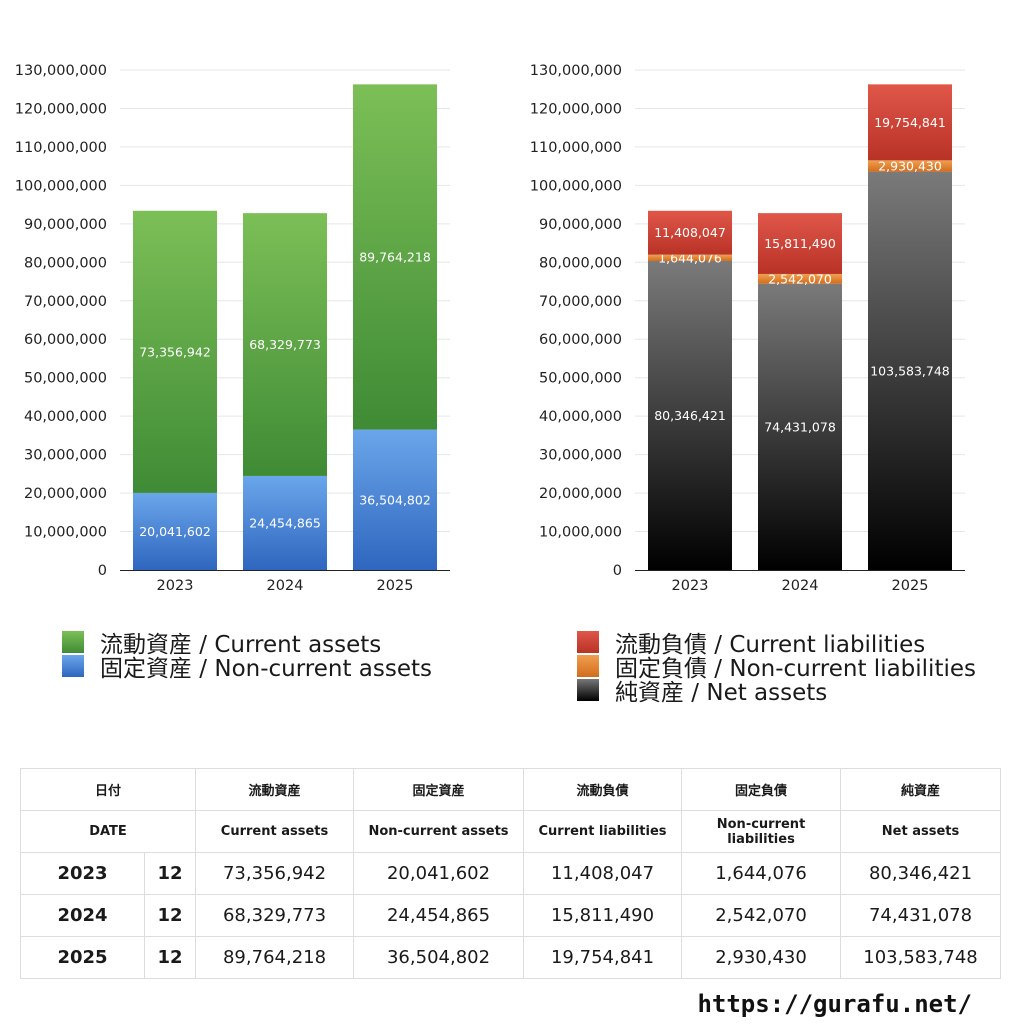  I want to click on cell-net-assets: 80,346,421, so click(921, 873).